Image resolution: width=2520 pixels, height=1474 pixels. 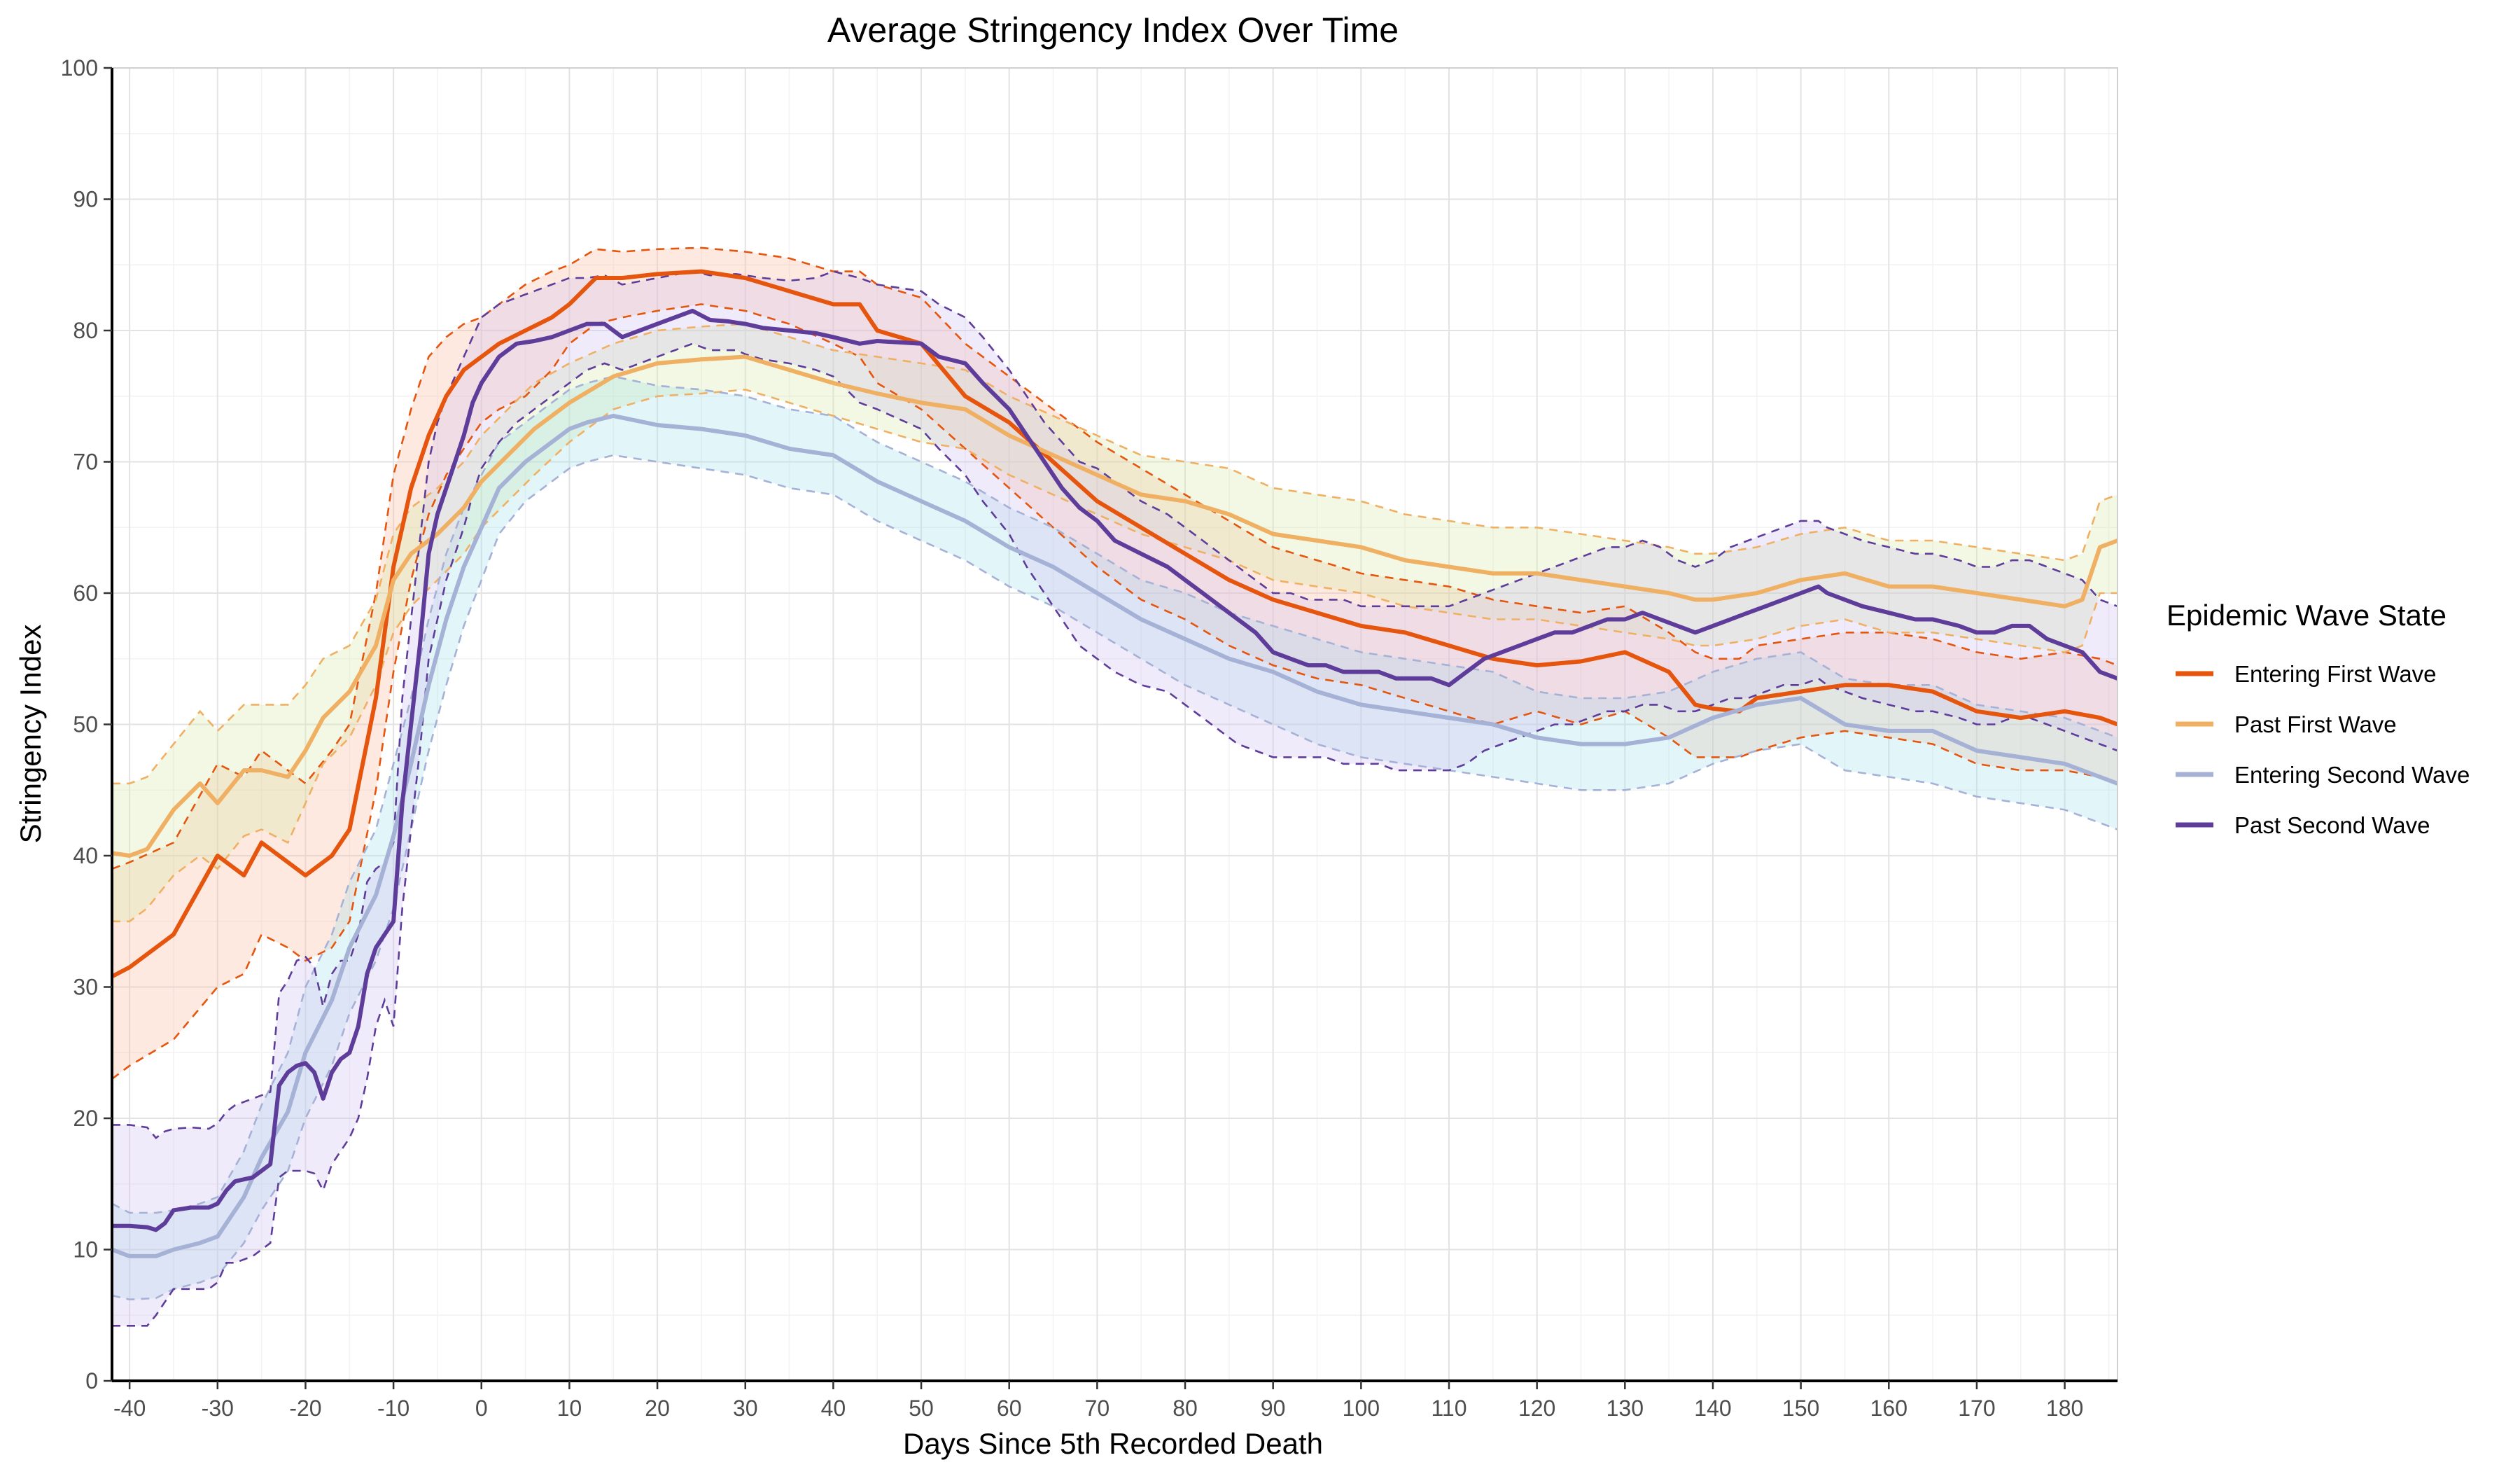 I want to click on y-tick-label: 40, so click(x=85, y=856).